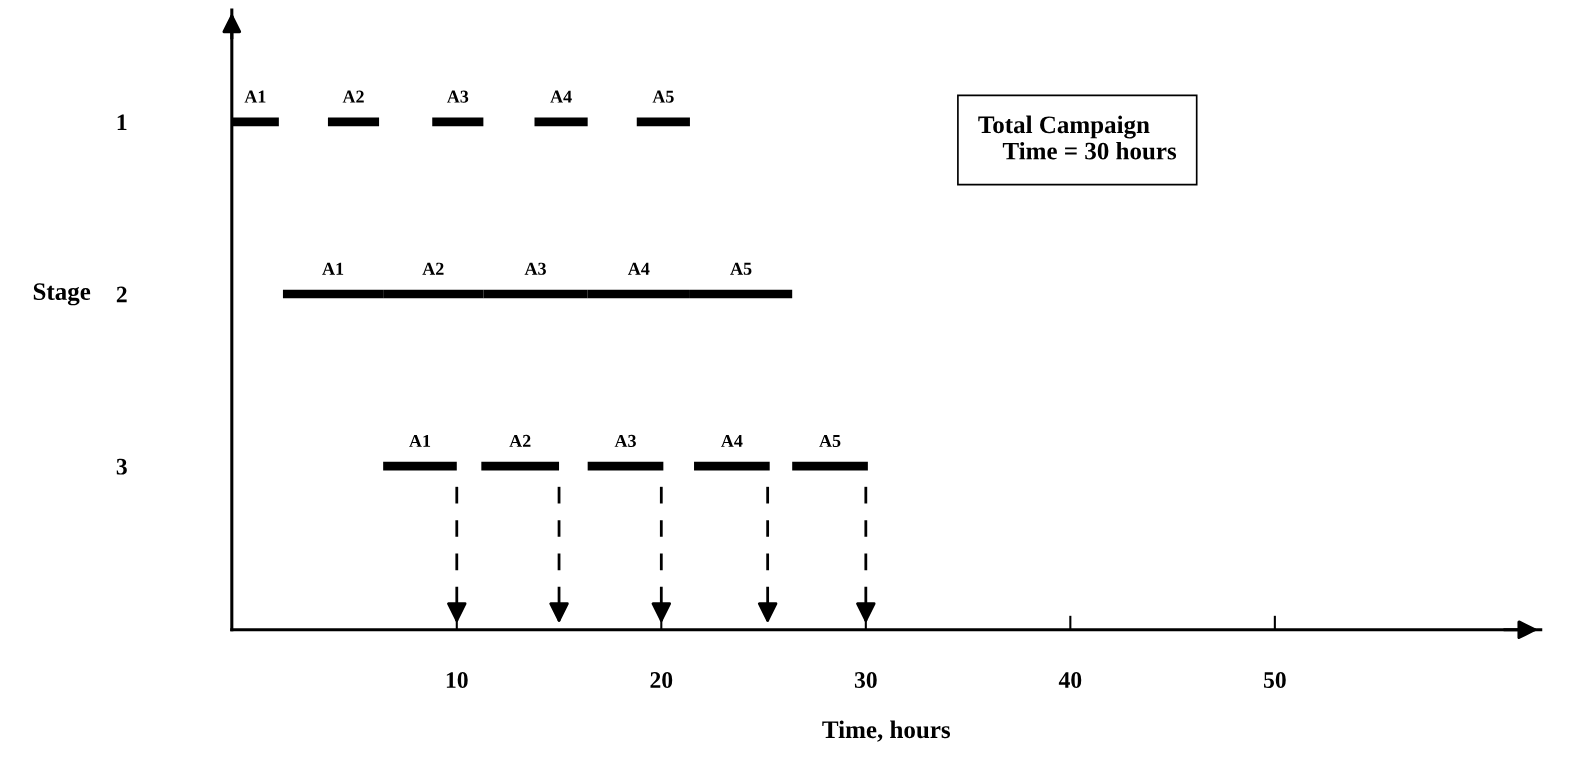 Image resolution: width=1577 pixels, height=767 pixels. What do you see at coordinates (433, 268) in the screenshot?
I see `series-label: A2` at bounding box center [433, 268].